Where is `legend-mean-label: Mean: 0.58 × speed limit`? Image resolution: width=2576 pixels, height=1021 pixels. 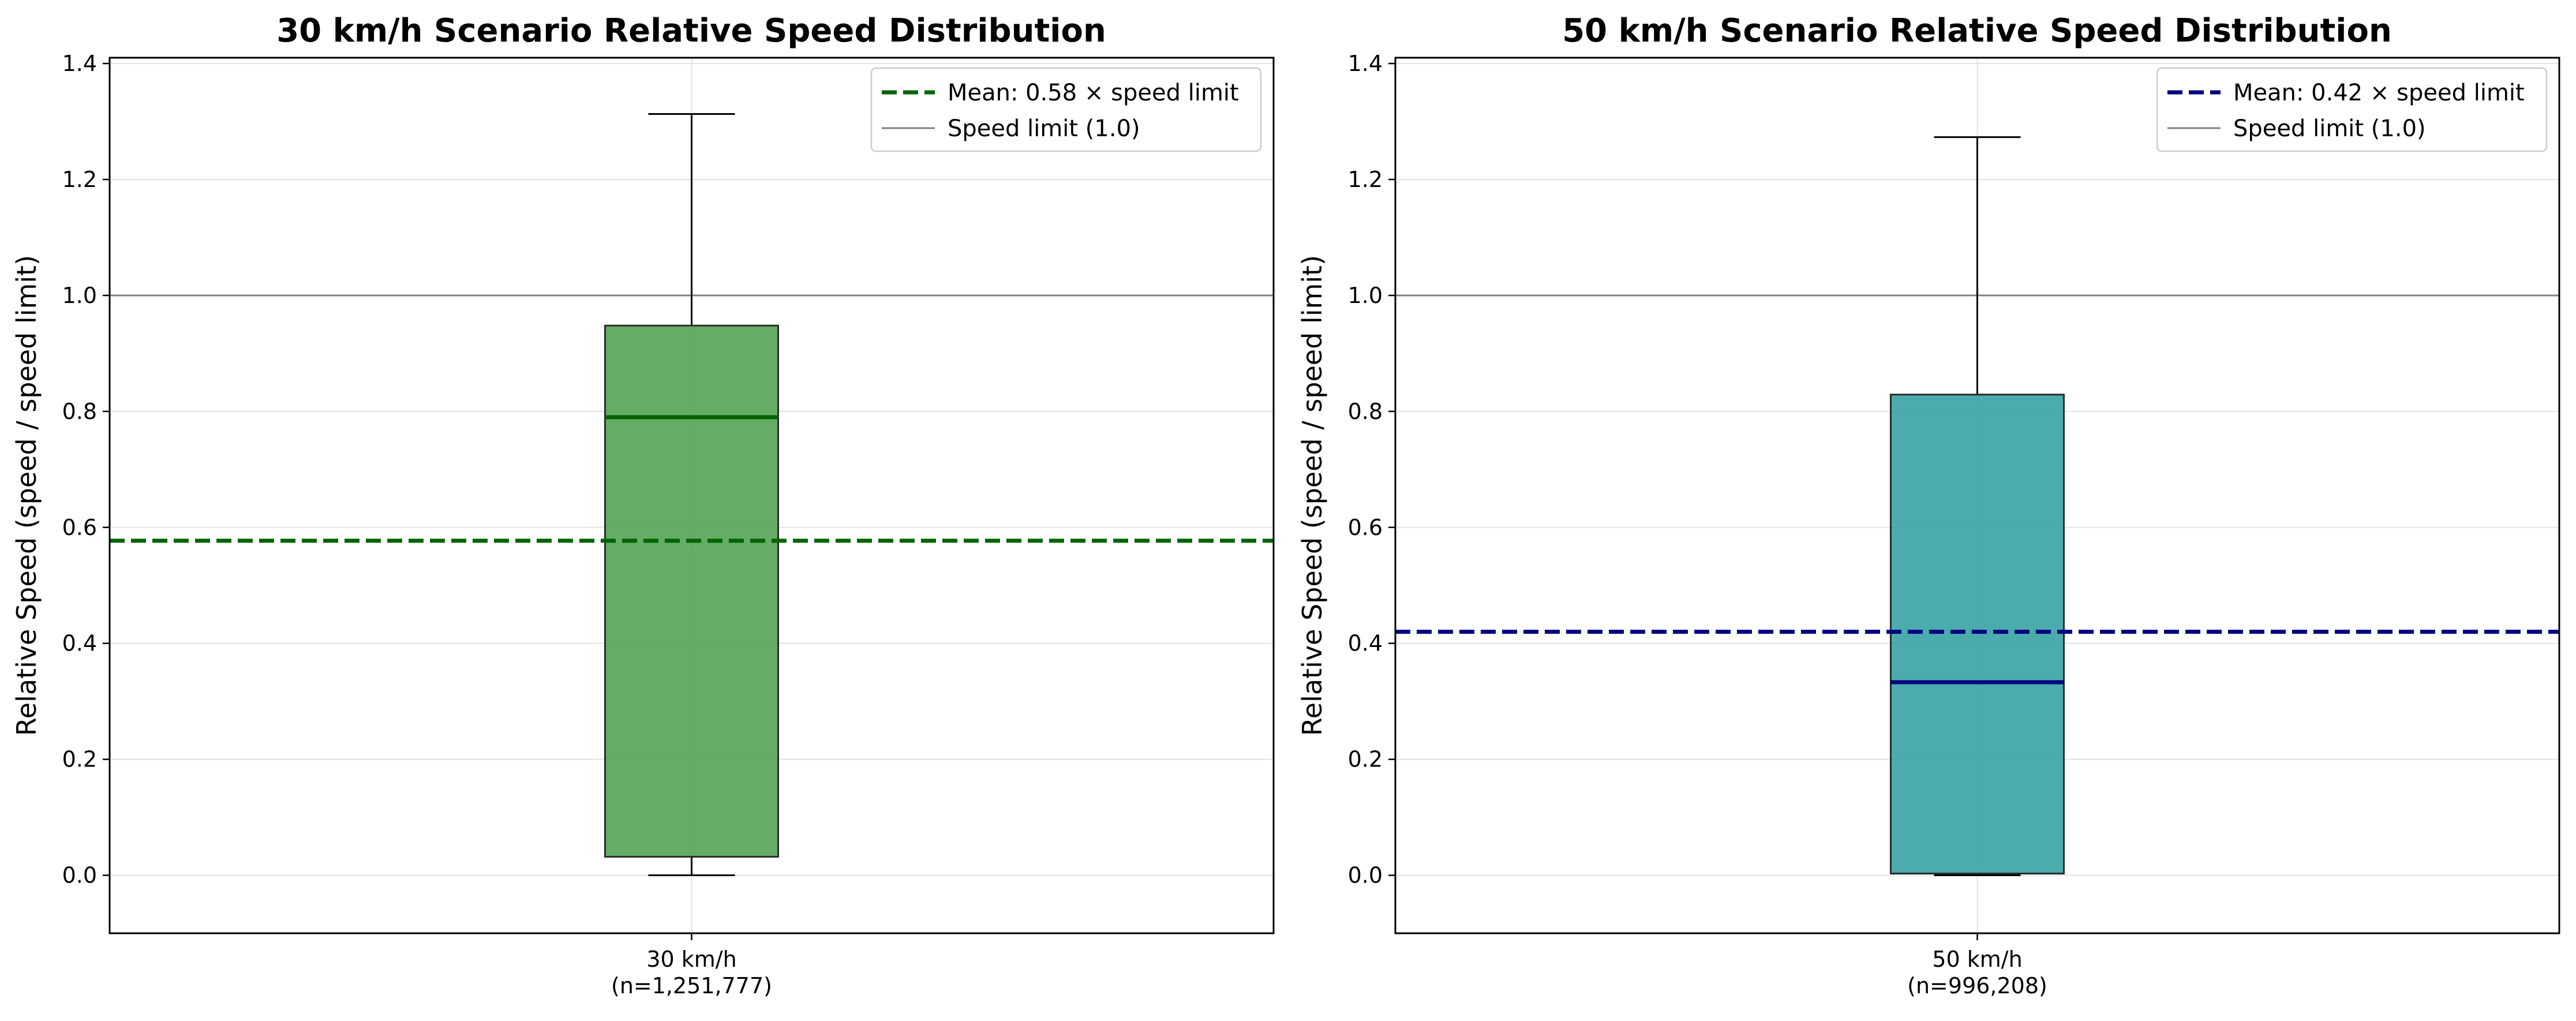 legend-mean-label: Mean: 0.58 × speed limit is located at coordinates (1093, 93).